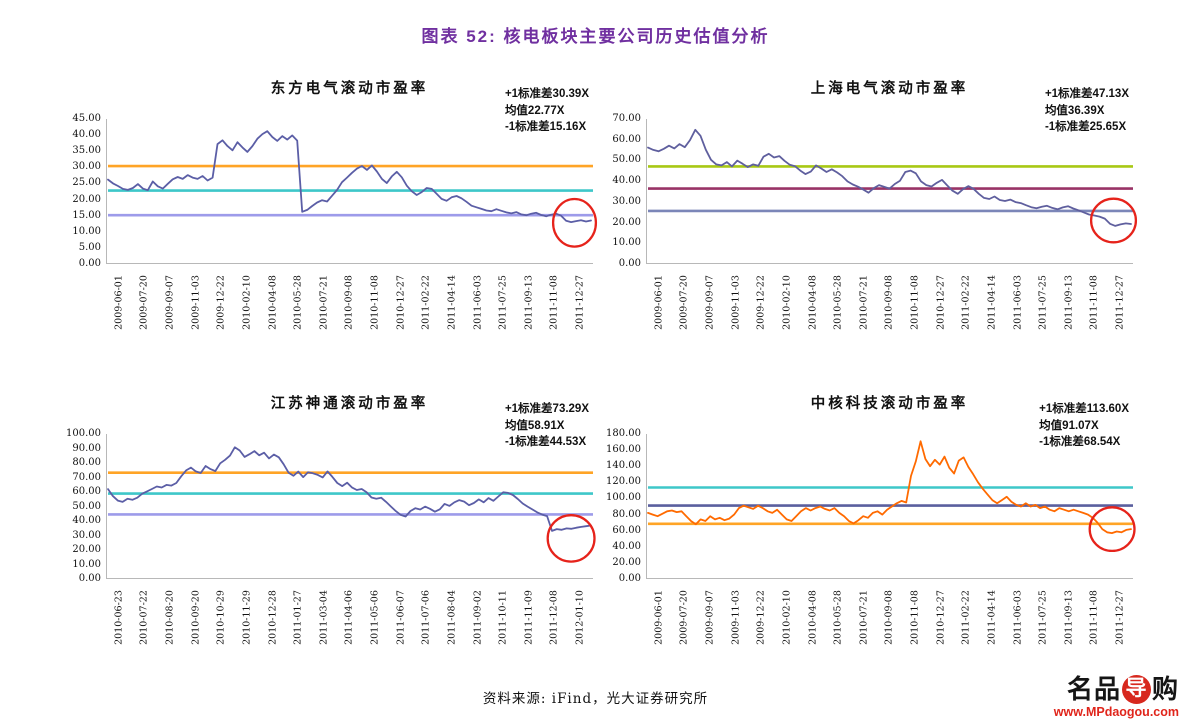  I want to click on y-axis-tick: 30.00, so click(86, 167).